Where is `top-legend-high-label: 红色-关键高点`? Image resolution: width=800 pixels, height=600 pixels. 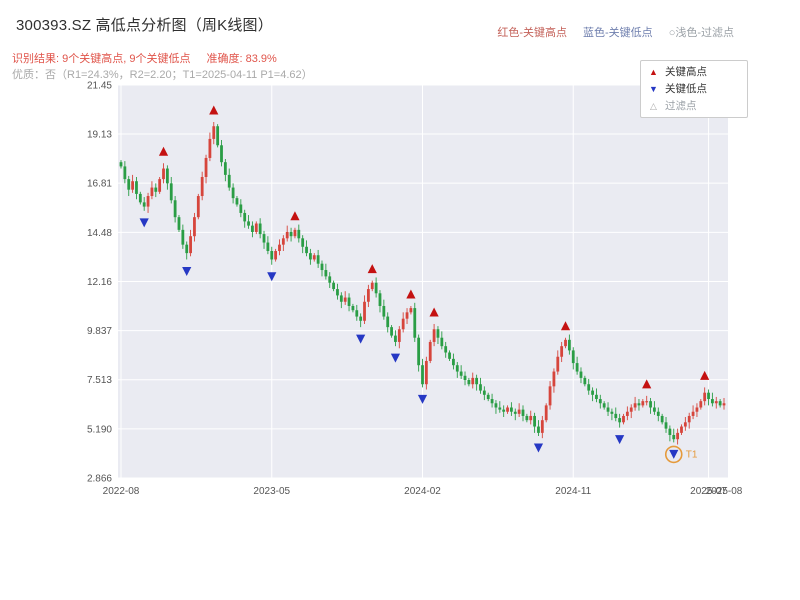
top-legend-high-label: 红色-关键高点 is located at coordinates (532, 33).